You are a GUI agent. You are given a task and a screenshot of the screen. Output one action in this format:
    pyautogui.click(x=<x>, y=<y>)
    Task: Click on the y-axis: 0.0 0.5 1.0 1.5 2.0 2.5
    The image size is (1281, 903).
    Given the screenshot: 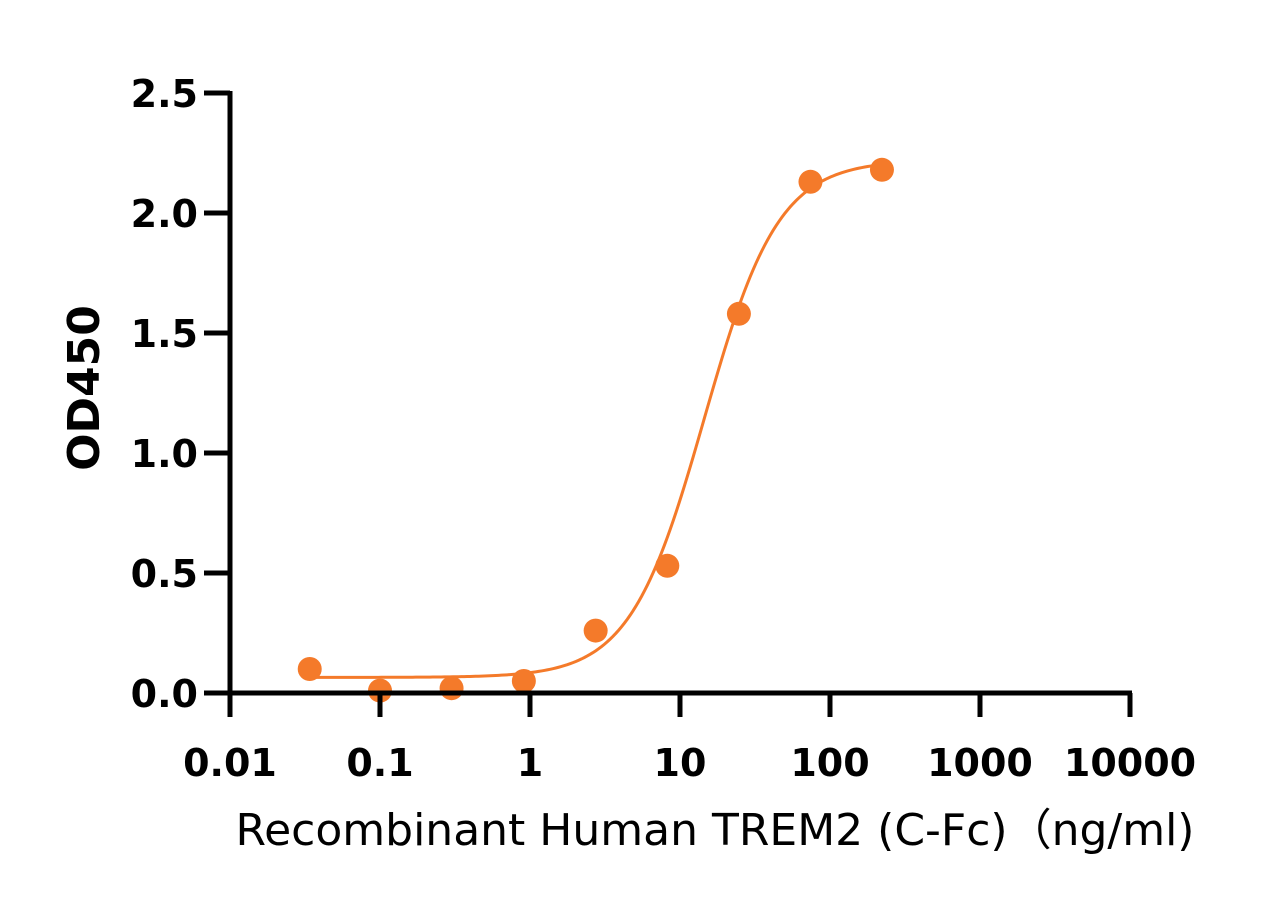 What is the action you would take?
    pyautogui.click(x=182, y=394)
    